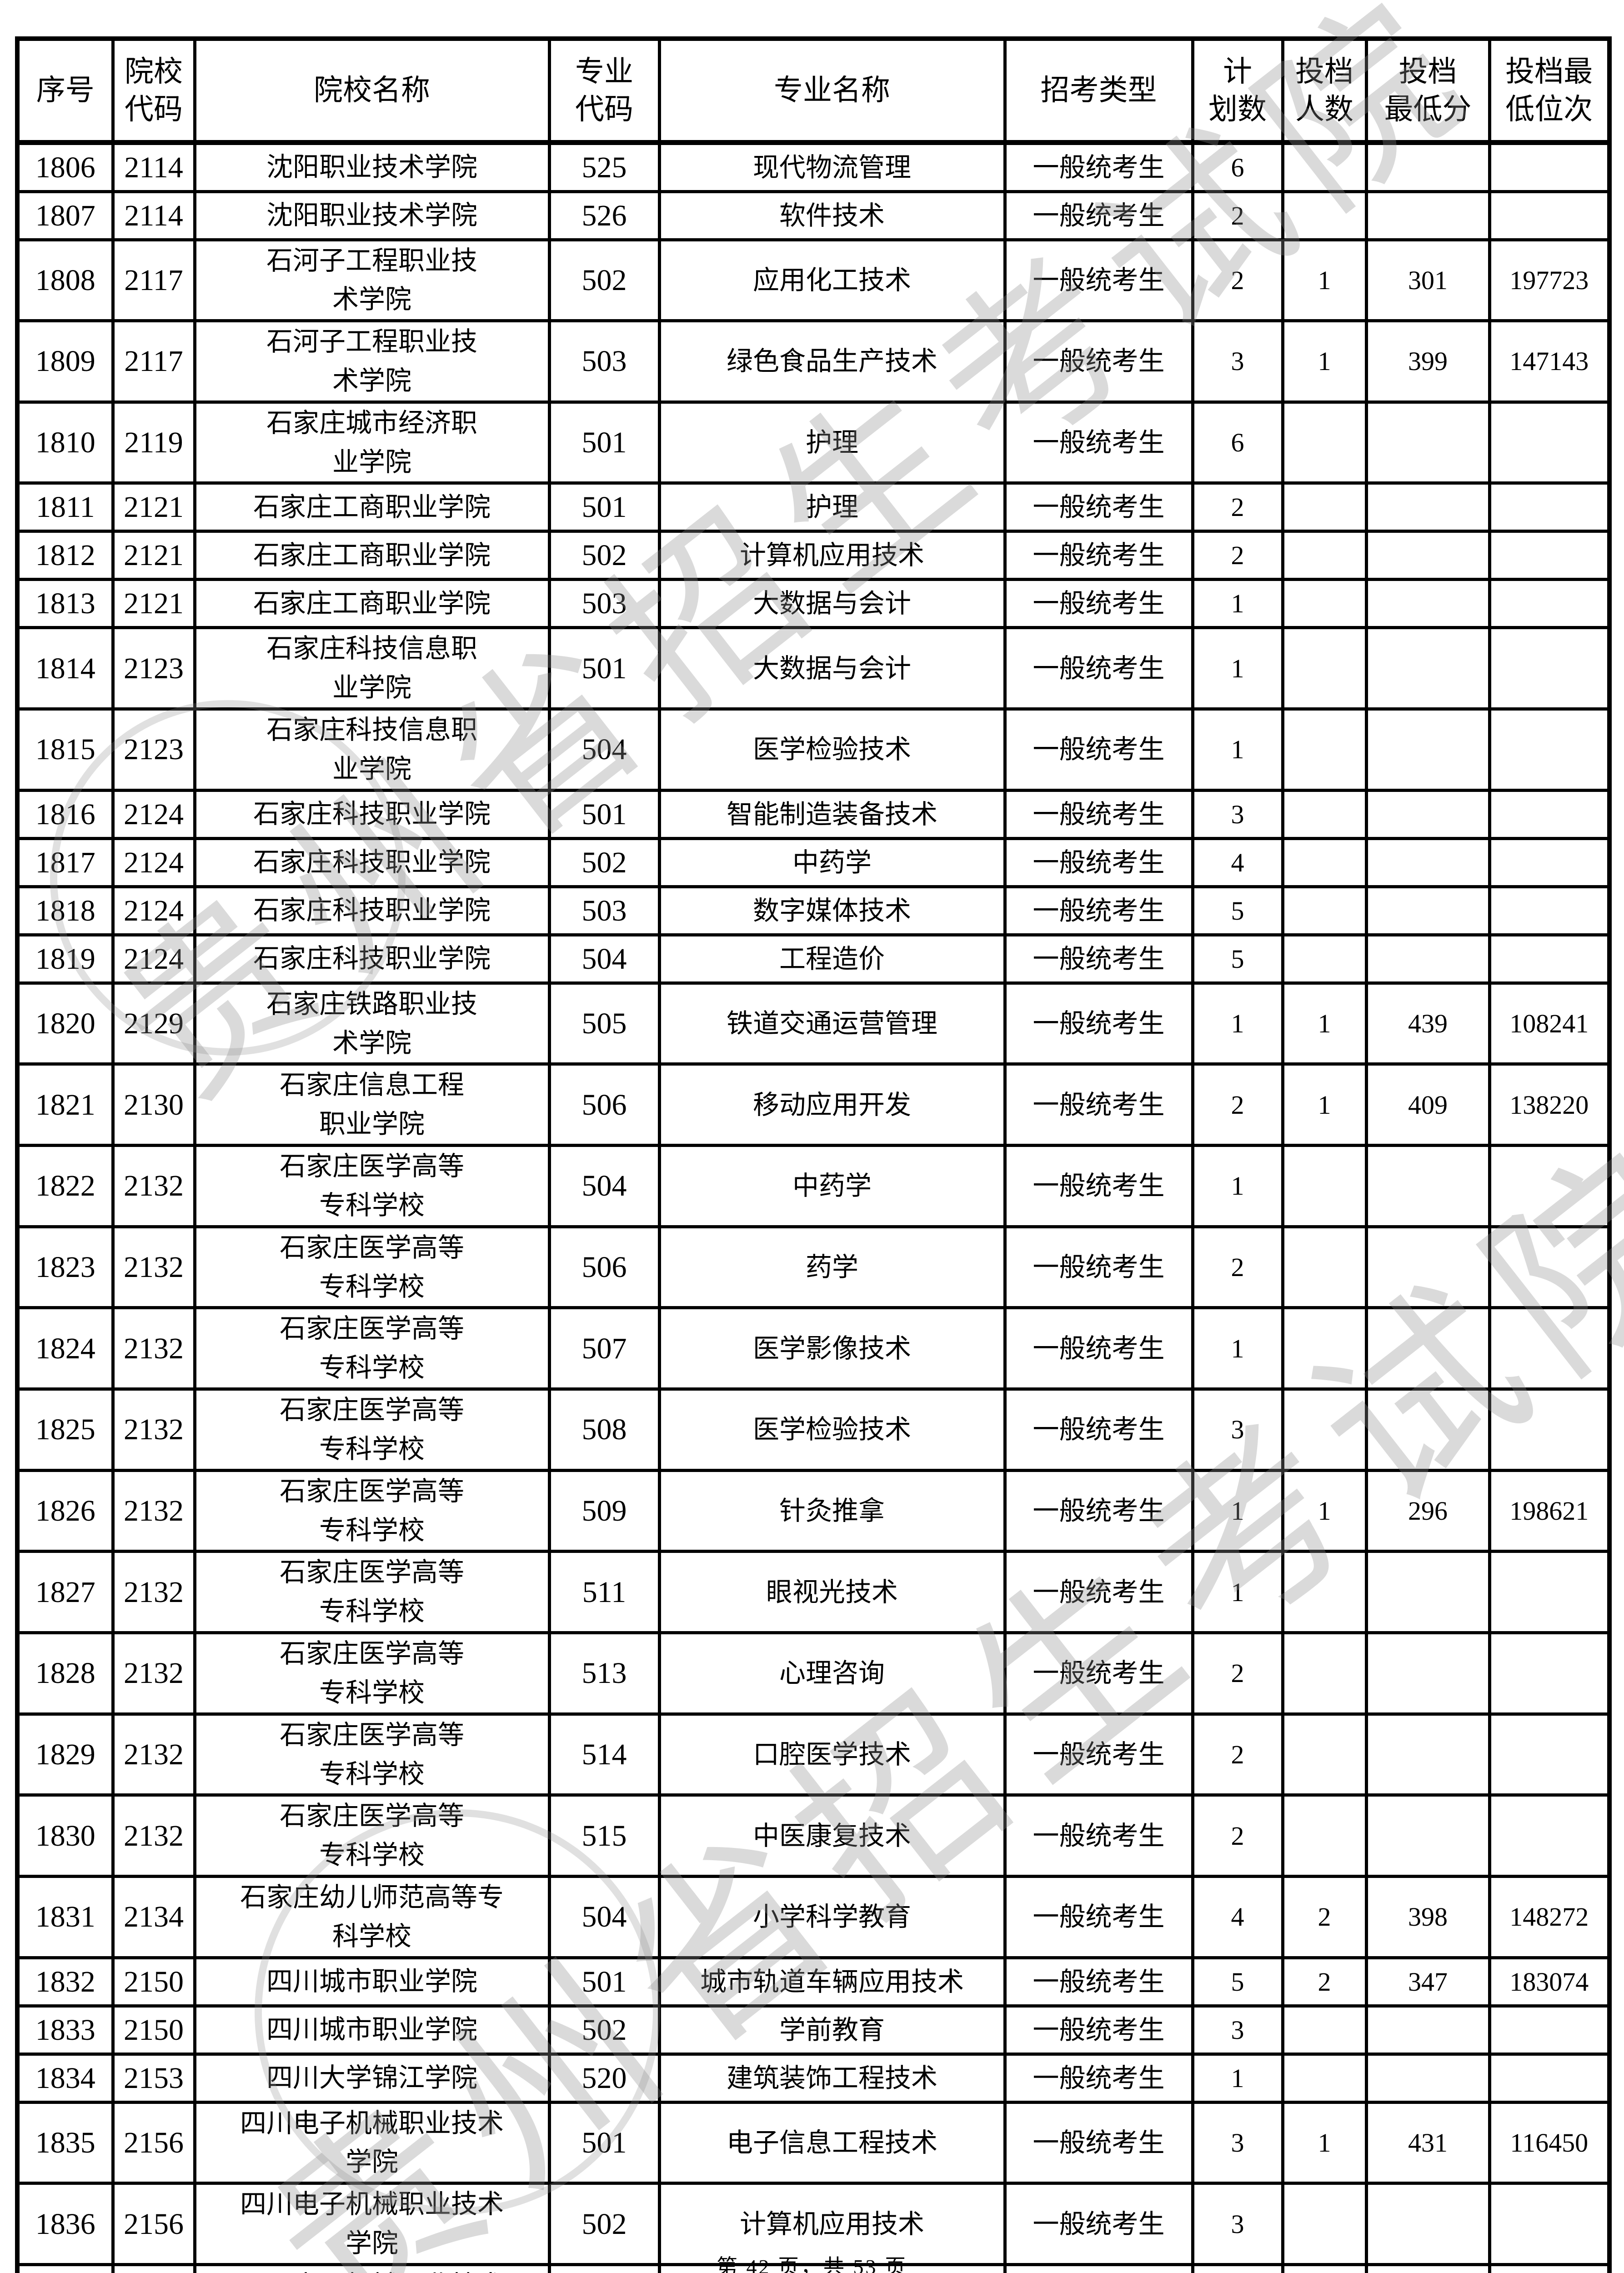 This screenshot has width=1624, height=2273. What do you see at coordinates (65, 1592) in the screenshot?
I see `seq-cell: 1827` at bounding box center [65, 1592].